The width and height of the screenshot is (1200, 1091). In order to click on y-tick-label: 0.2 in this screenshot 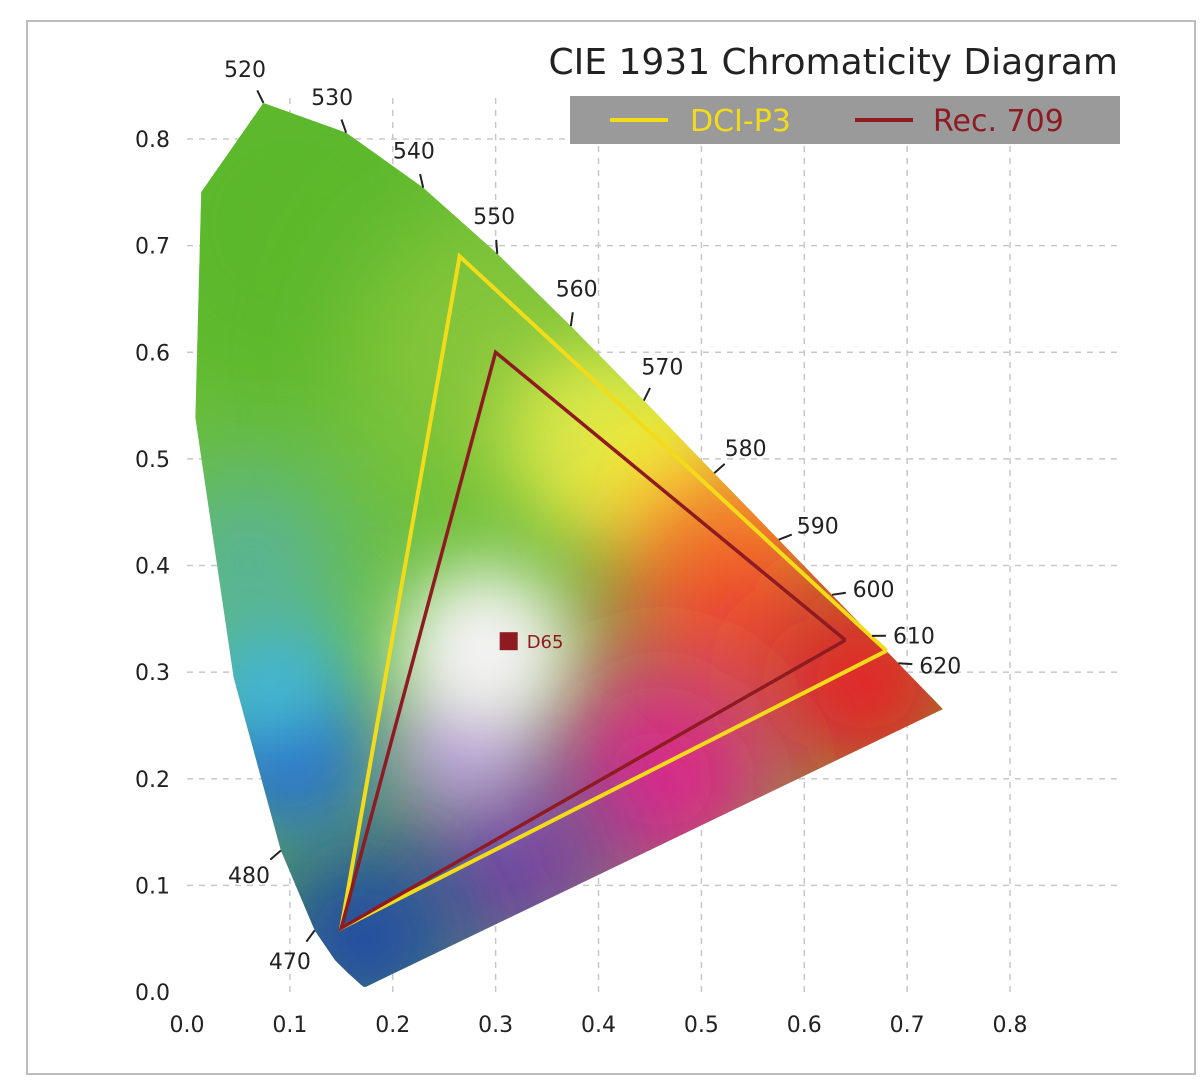, I will do `click(152, 780)`.